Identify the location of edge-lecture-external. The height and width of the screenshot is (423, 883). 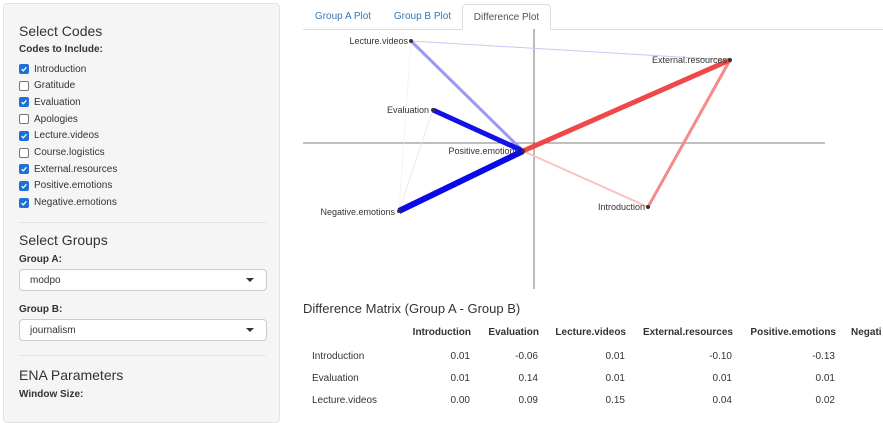
(570, 50).